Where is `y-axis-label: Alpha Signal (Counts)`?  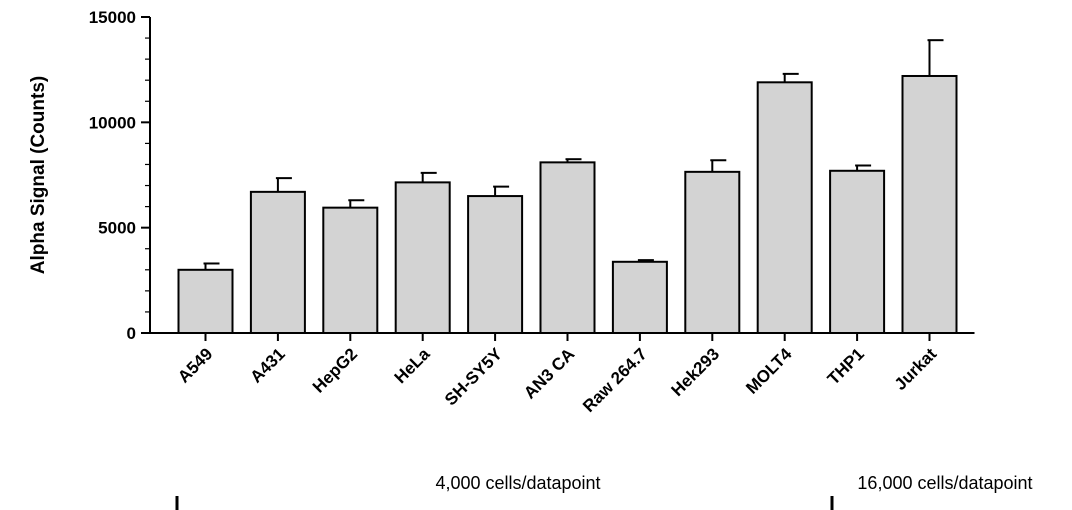
y-axis-label: Alpha Signal (Counts) is located at coordinates (38, 175).